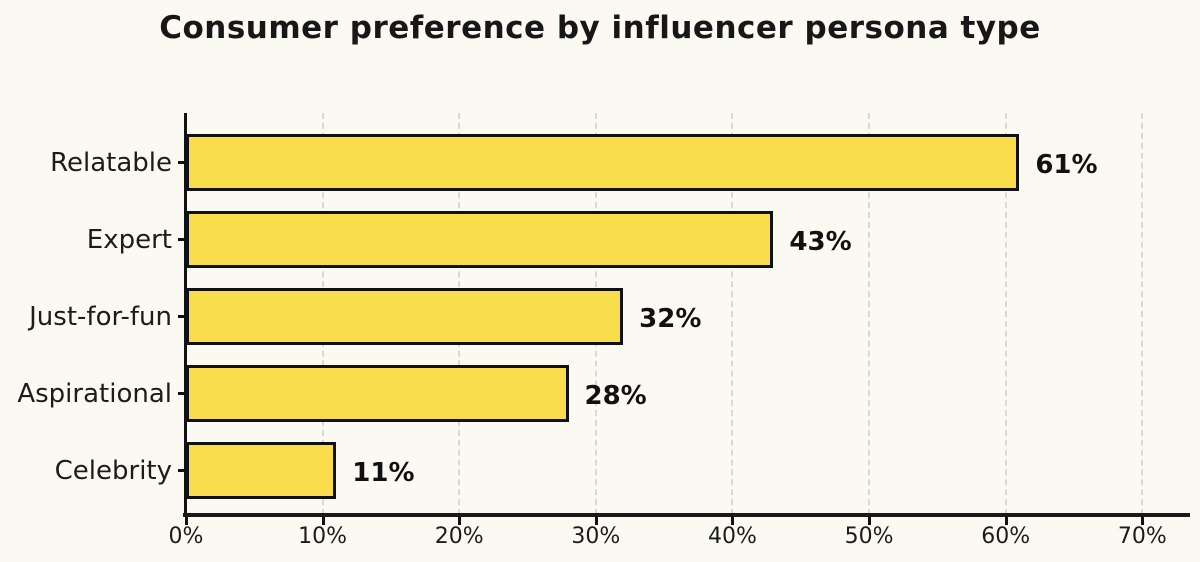  What do you see at coordinates (1006, 536) in the screenshot?
I see `x-axis-tick-label: 60%` at bounding box center [1006, 536].